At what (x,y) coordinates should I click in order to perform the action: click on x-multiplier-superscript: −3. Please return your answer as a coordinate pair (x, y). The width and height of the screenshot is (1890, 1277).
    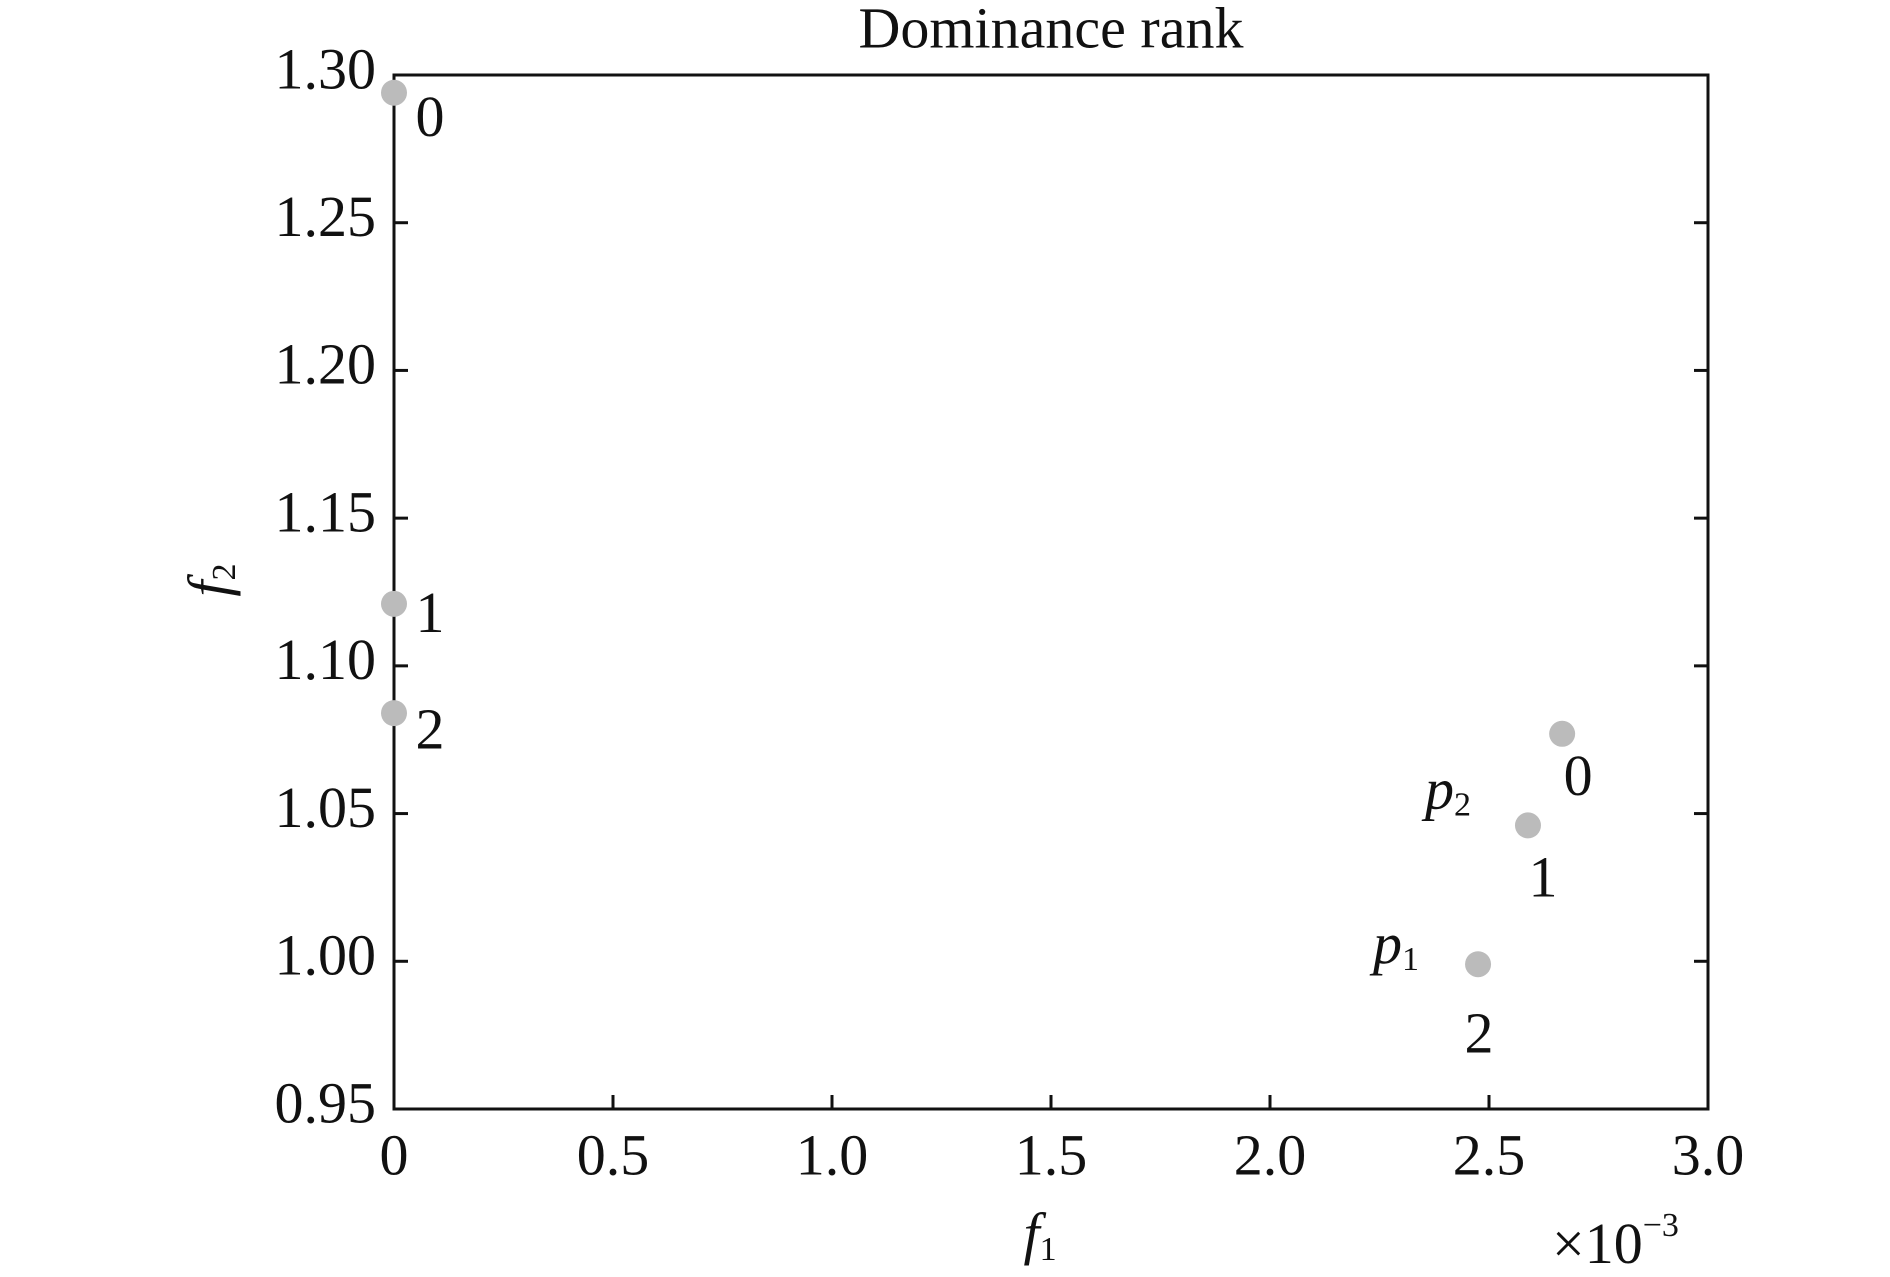
    Looking at the image, I should click on (1661, 1225).